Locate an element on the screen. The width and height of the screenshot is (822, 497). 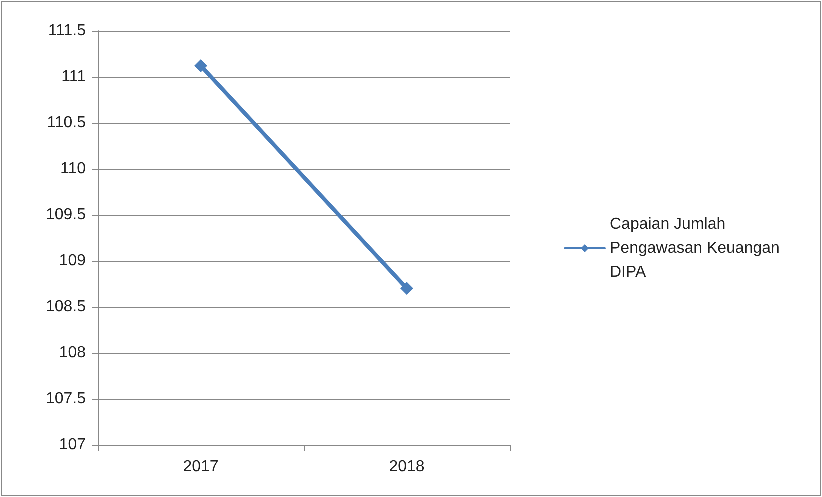
x-tick-label: 2018 is located at coordinates (407, 467).